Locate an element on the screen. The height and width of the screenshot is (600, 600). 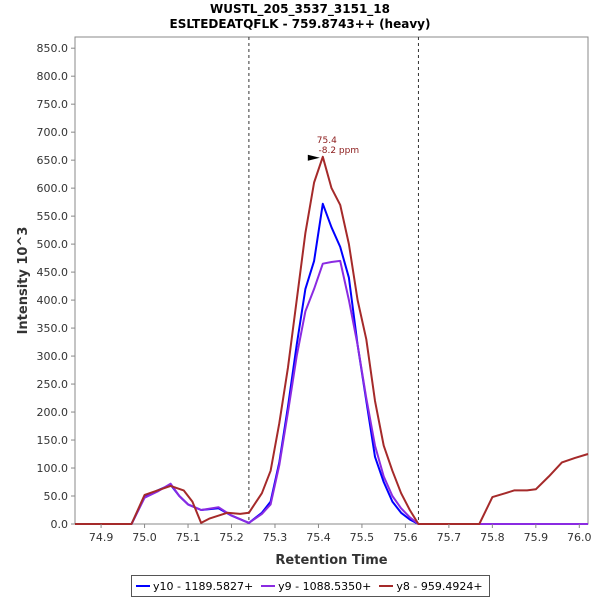
y-tick-label: 800.0 is located at coordinates (53, 76).